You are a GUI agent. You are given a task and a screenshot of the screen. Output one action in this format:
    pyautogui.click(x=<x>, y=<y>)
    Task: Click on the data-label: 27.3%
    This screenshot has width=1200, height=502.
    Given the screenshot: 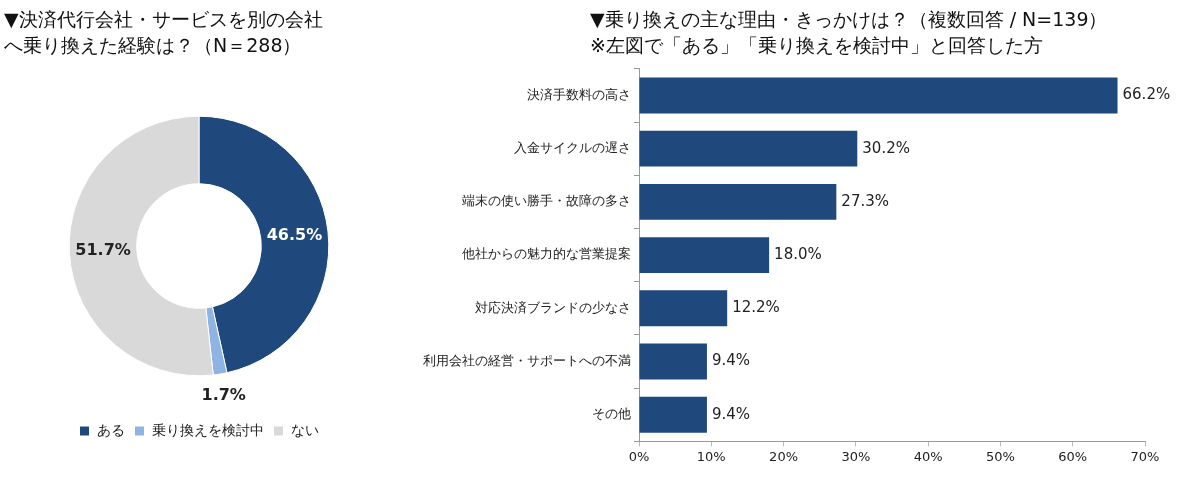 What is the action you would take?
    pyautogui.click(x=865, y=200)
    